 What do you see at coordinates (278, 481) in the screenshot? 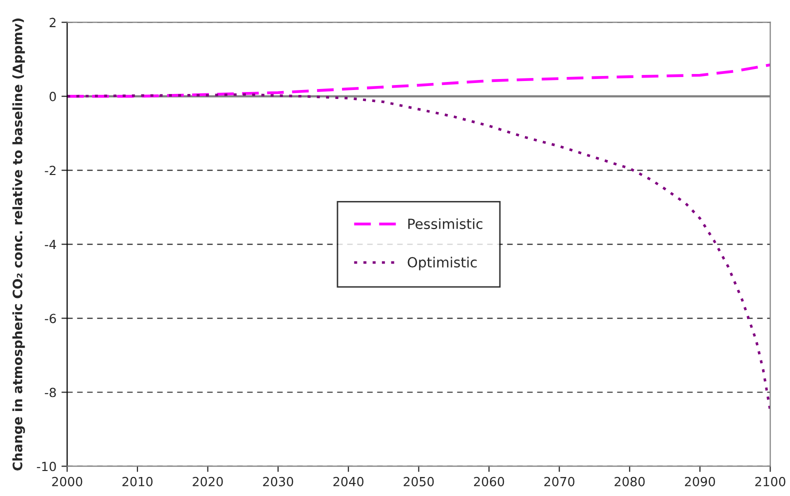
I see `x-tick-label: 2030` at bounding box center [278, 481].